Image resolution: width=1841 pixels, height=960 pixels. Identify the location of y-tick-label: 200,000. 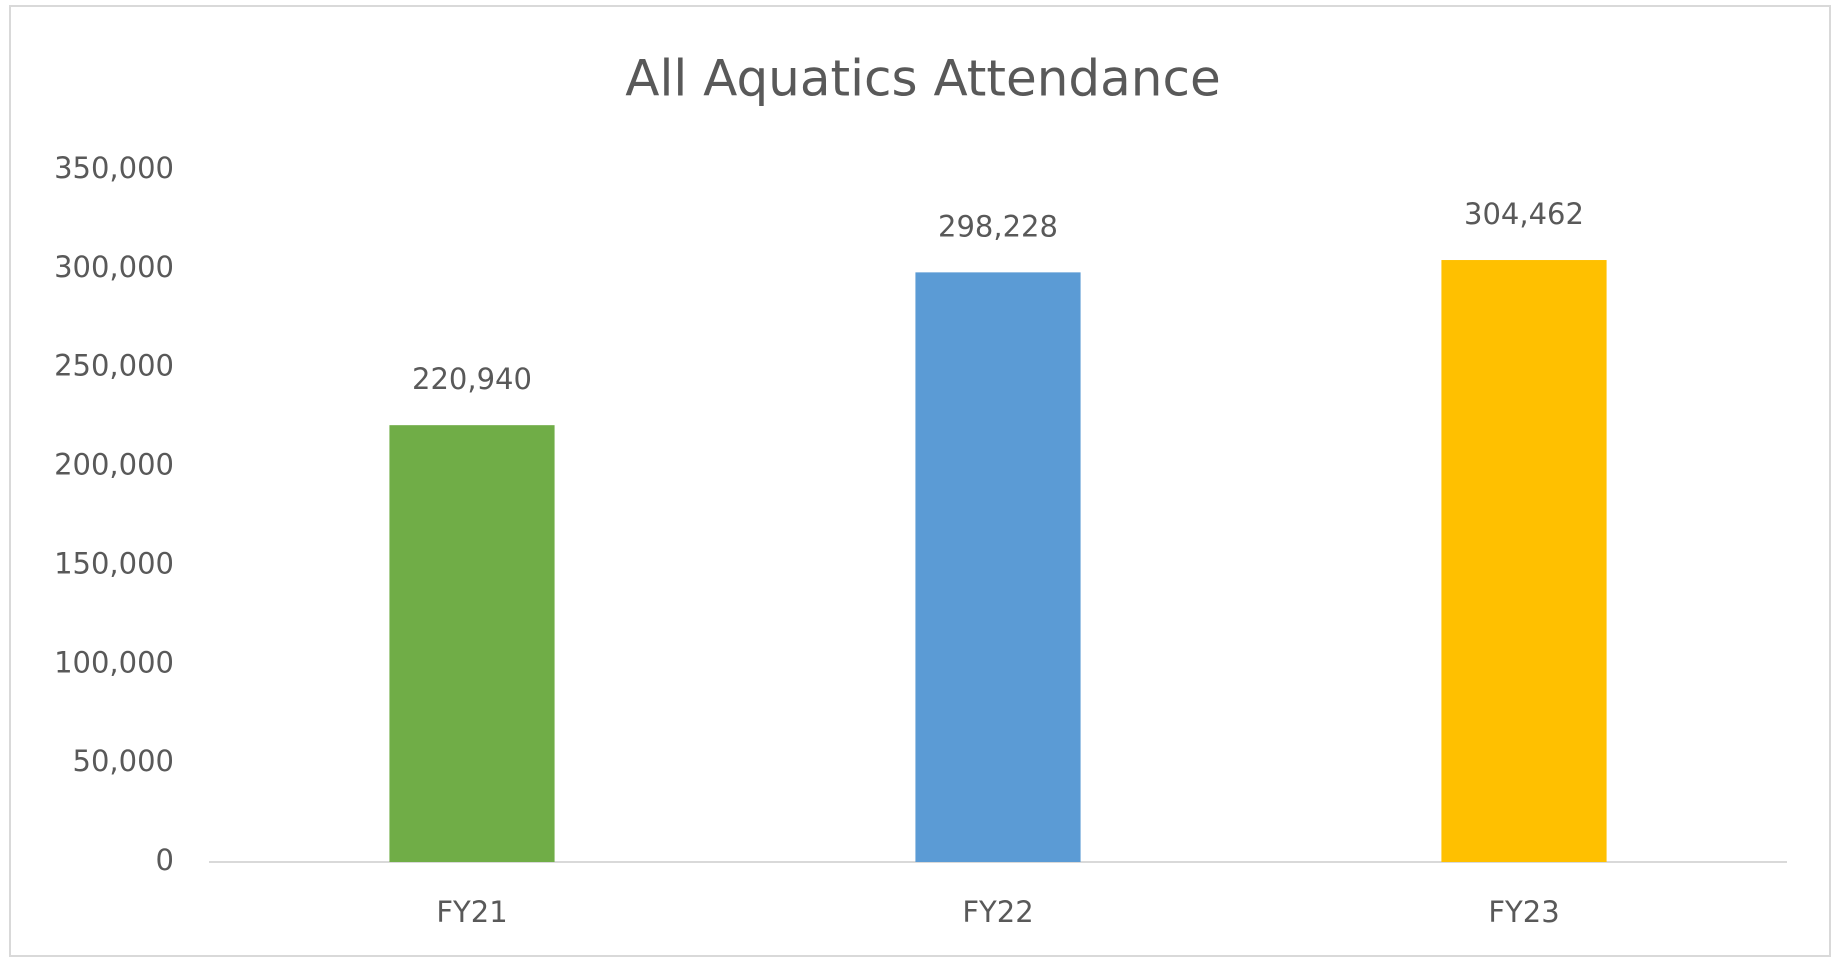
(114, 465).